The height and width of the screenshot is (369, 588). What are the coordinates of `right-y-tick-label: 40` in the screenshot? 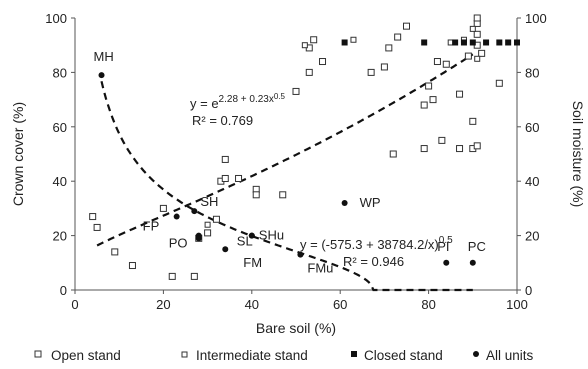 It's located at (532, 181).